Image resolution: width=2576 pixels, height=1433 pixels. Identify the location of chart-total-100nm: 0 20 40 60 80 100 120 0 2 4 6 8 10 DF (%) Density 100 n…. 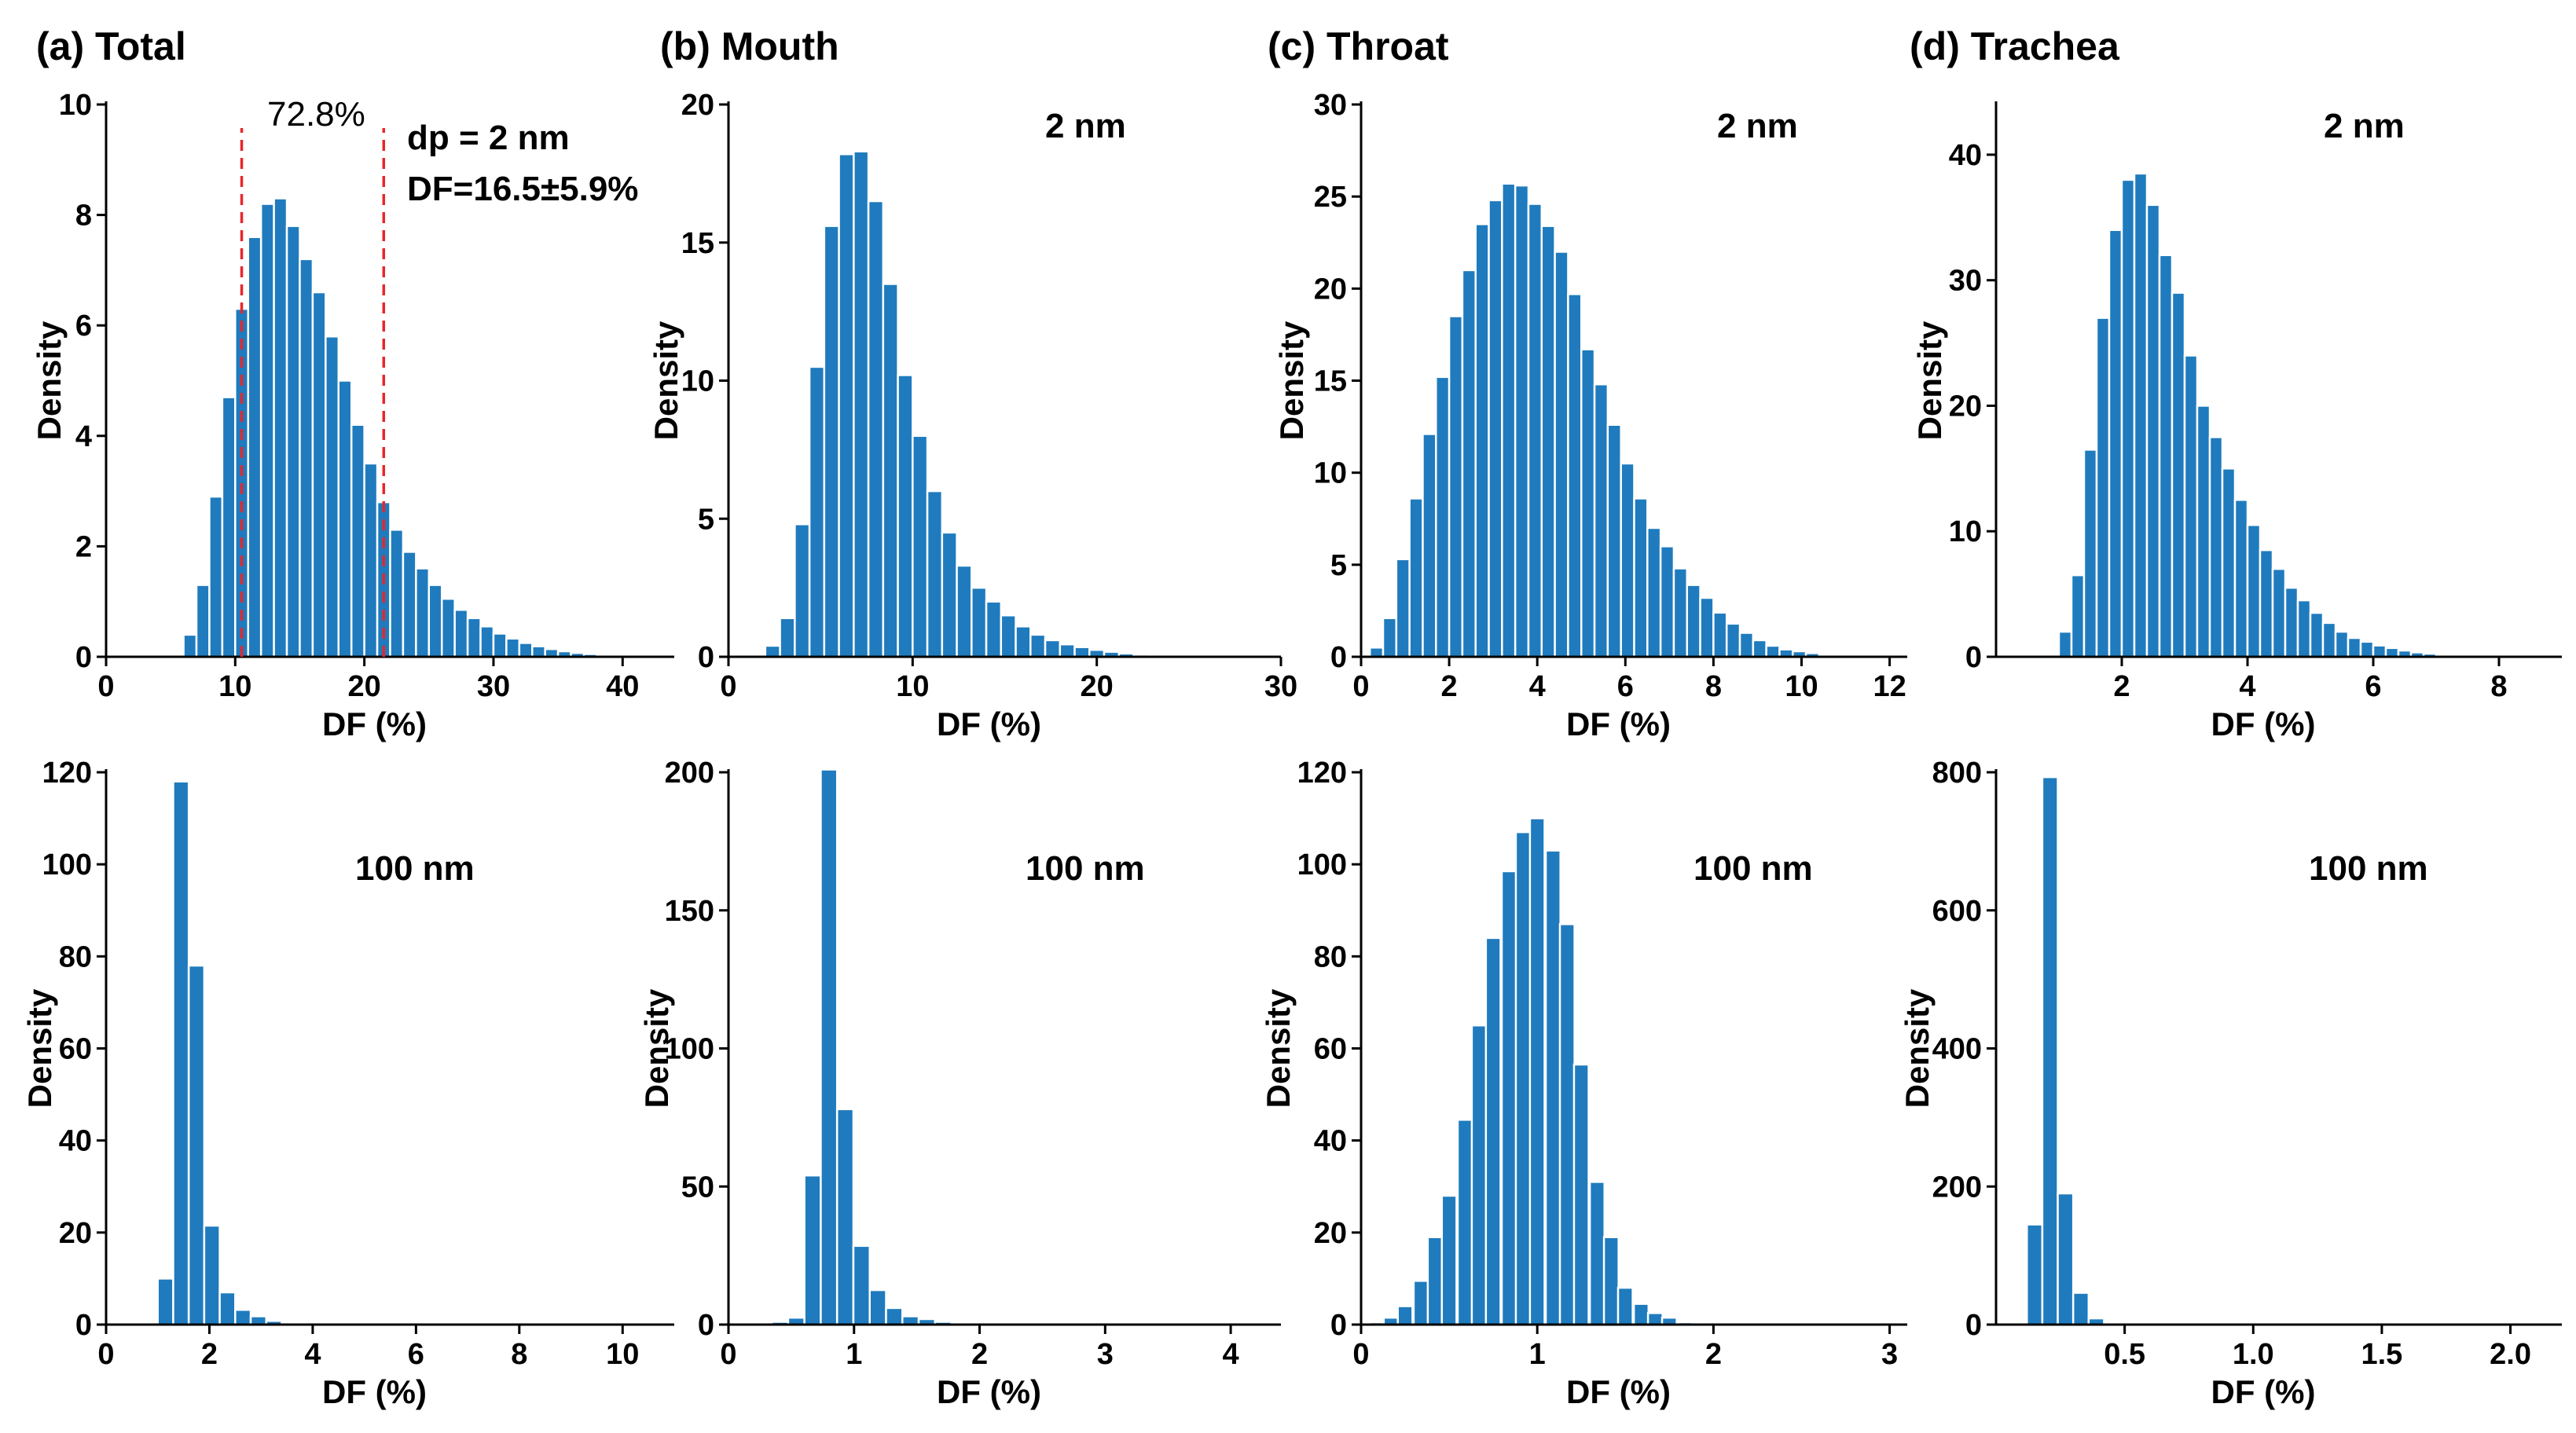
(347, 1083).